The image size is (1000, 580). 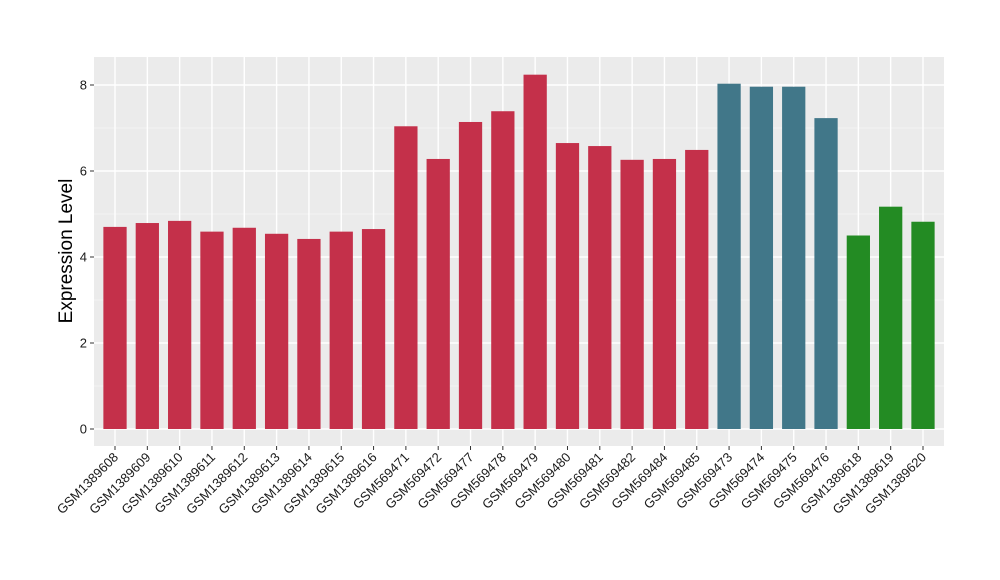 I want to click on bar-GSM569477, so click(x=470, y=275).